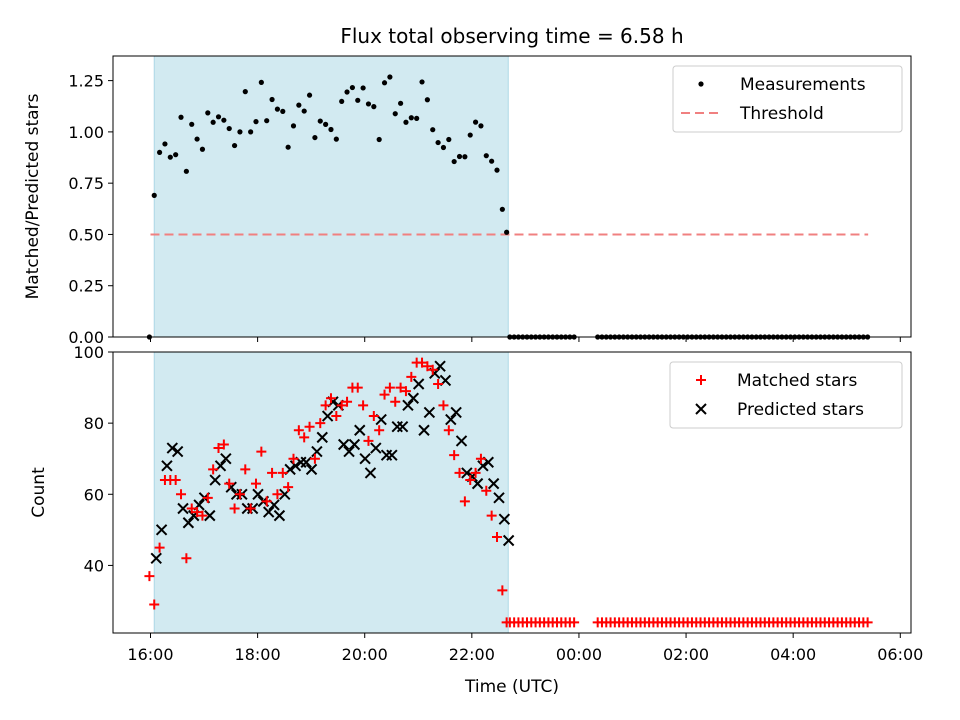  Describe the element at coordinates (150, 654) in the screenshot. I see `x-tick-label: 16:00` at that location.